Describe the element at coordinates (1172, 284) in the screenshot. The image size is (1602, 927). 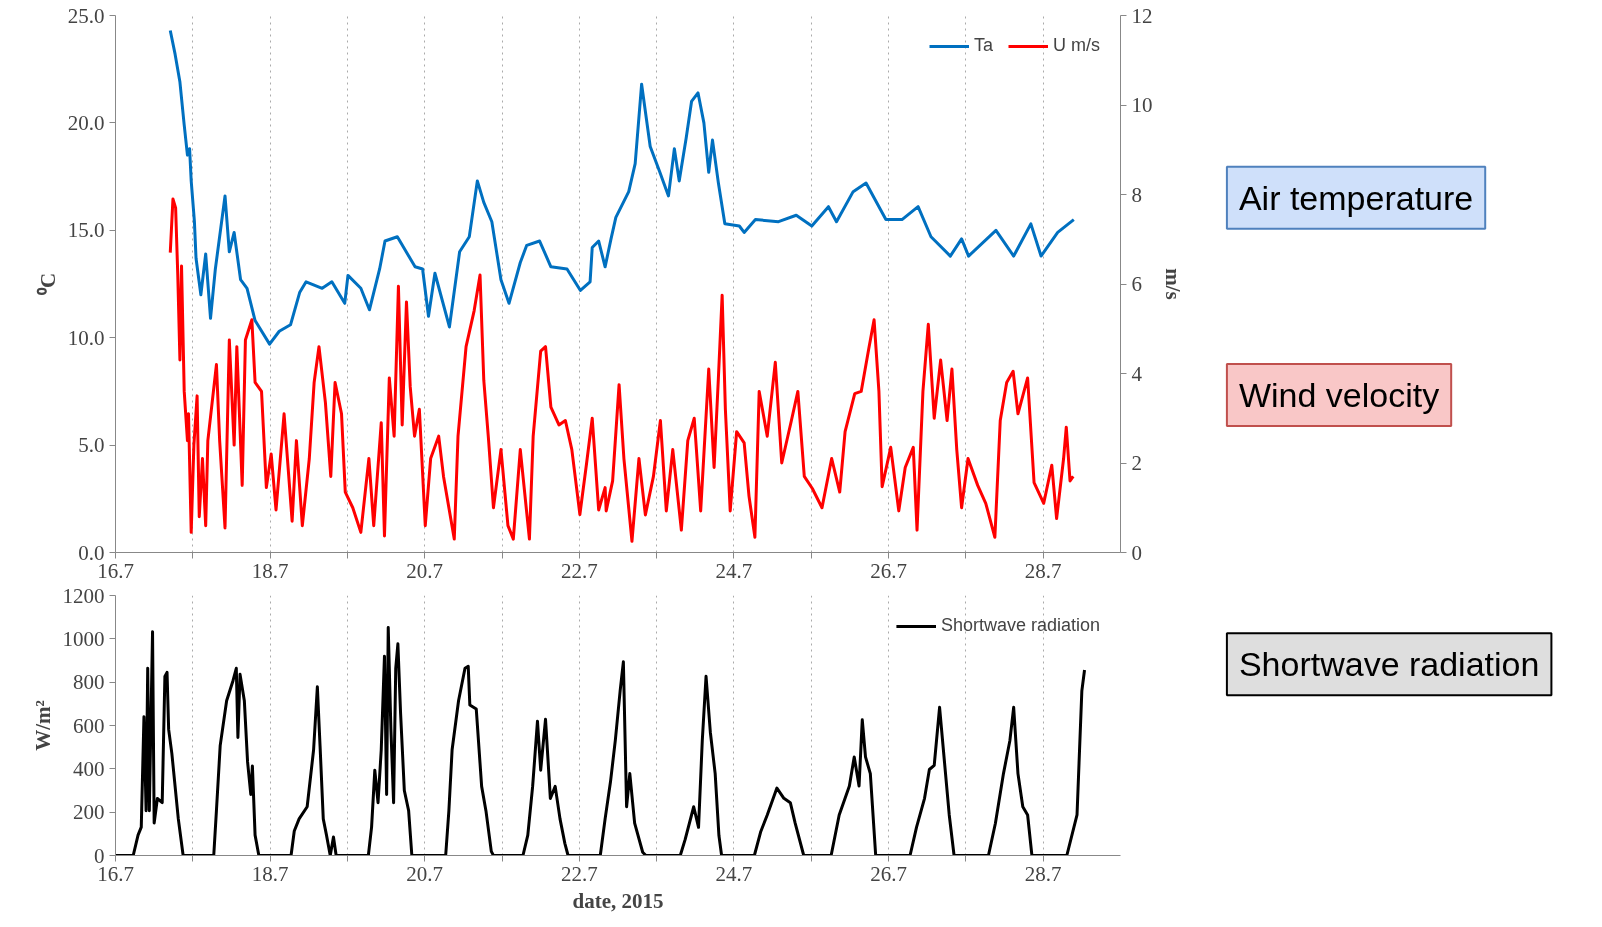
I see `y2-axis-title: m/s` at that location.